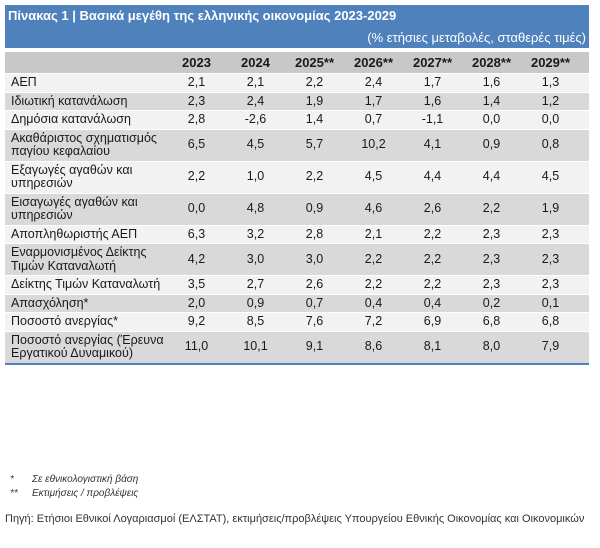  I want to click on row-label: ΑΕΠ, so click(86, 82).